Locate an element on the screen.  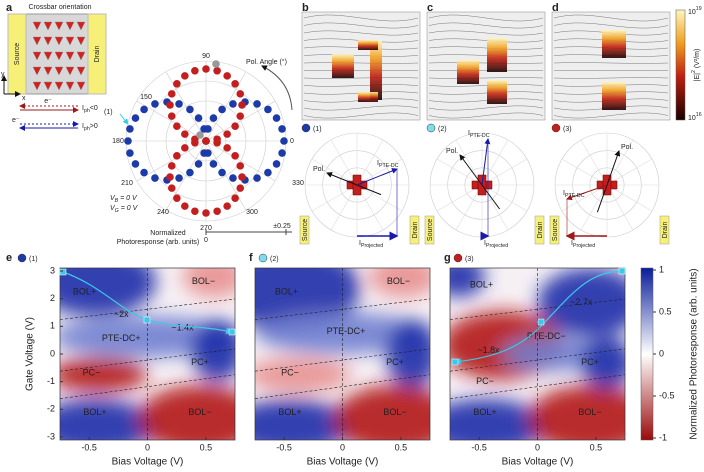
heatmap-blobs is located at coordinates (537, 354).